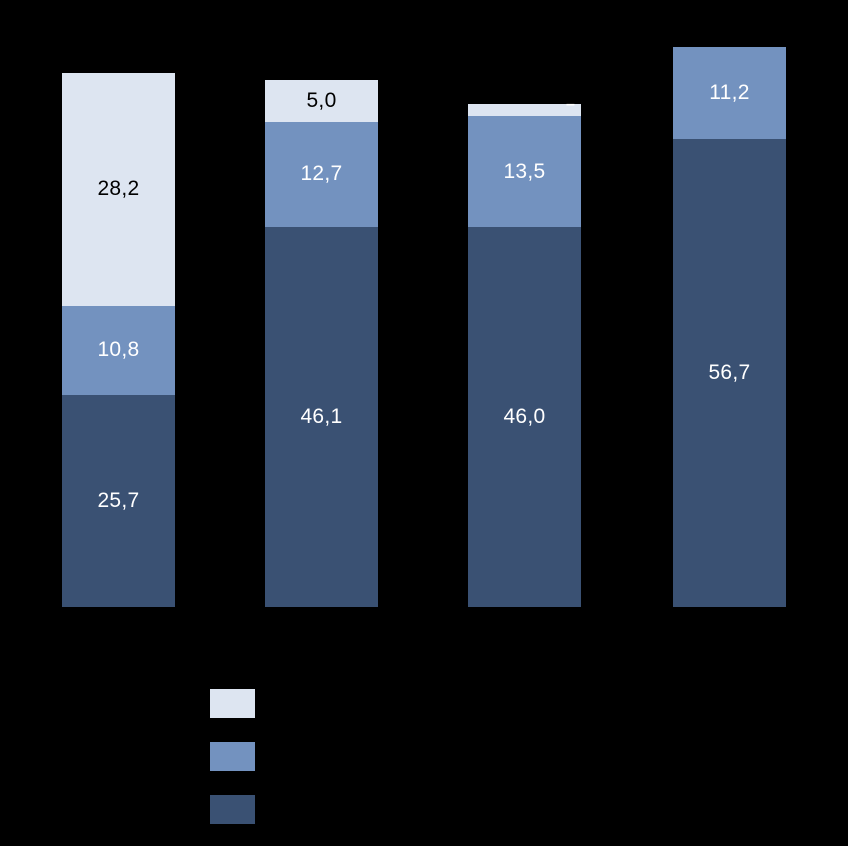 Image resolution: width=848 pixels, height=846 pixels. I want to click on bar-3-value-label: 13,5, so click(524, 171).